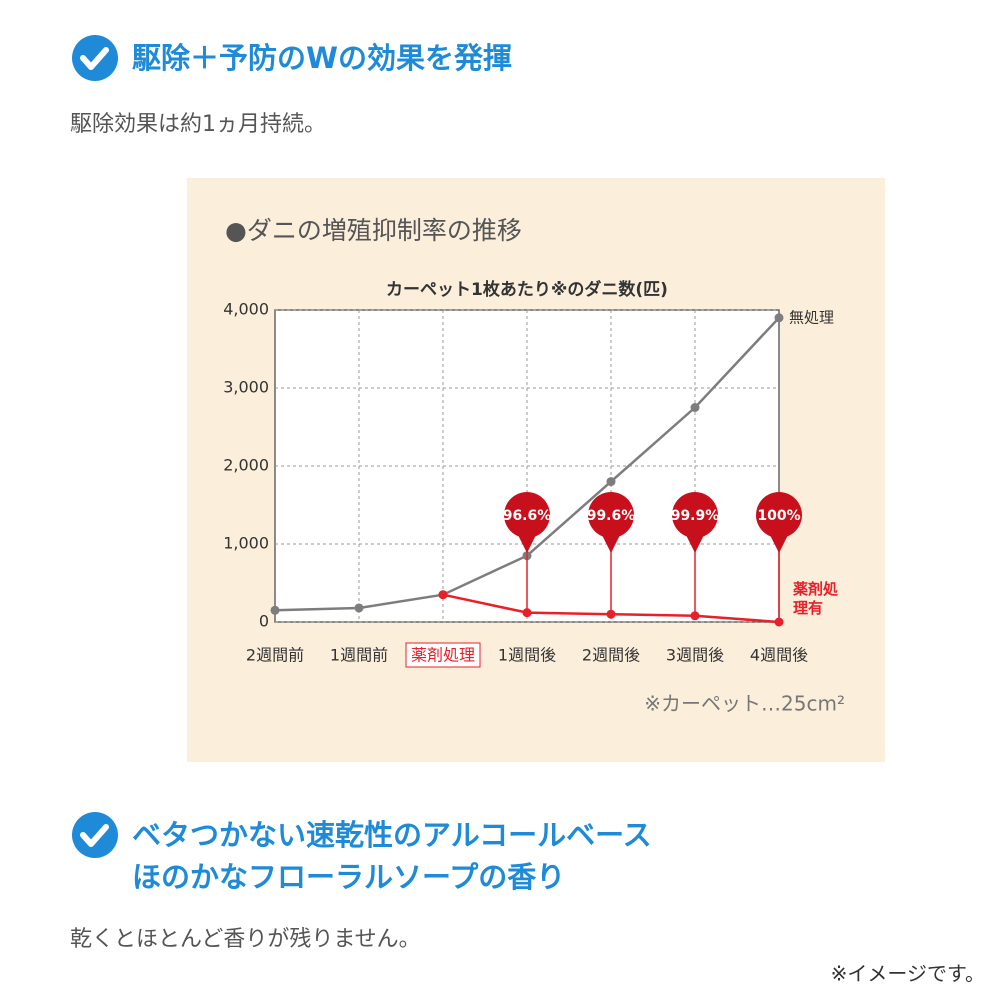 Image resolution: width=1000 pixels, height=1004 pixels. What do you see at coordinates (611, 655) in the screenshot?
I see `x-tick-label: 2週間後` at bounding box center [611, 655].